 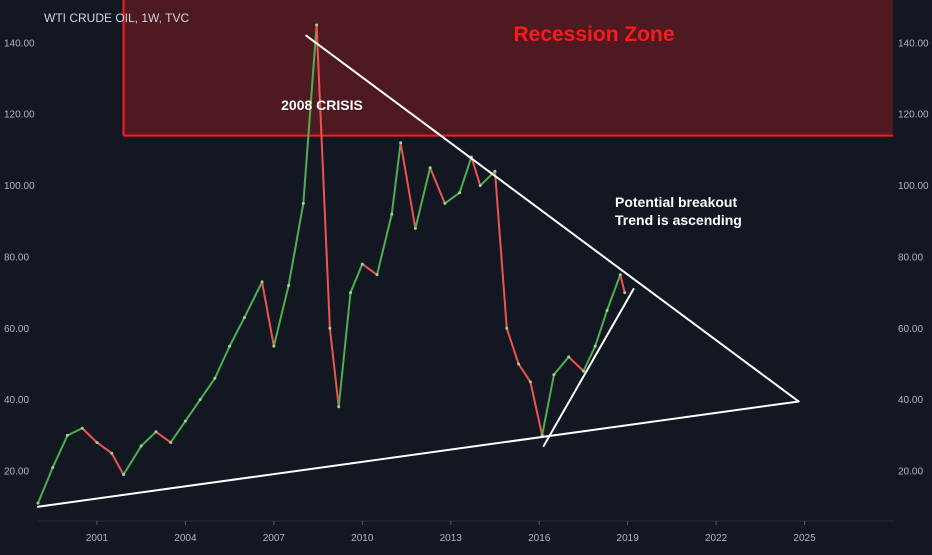 What do you see at coordinates (16, 329) in the screenshot?
I see `y-tick-label-left: 60.00` at bounding box center [16, 329].